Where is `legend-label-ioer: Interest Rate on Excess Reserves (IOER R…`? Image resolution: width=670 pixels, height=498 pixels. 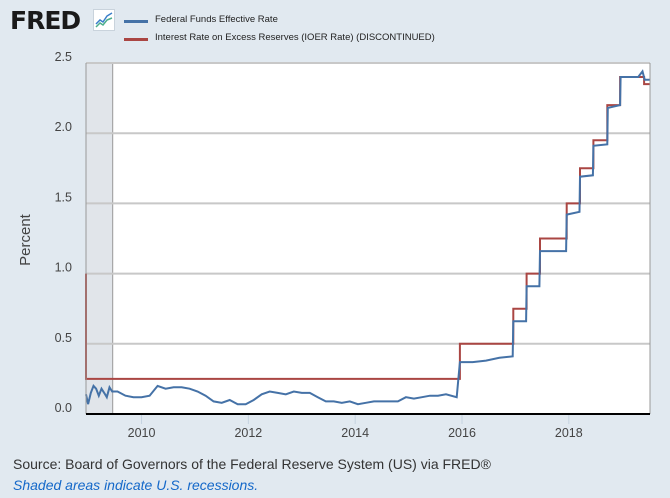
legend-label-ioer: Interest Rate on Excess Reserves (IOER R… is located at coordinates (295, 37).